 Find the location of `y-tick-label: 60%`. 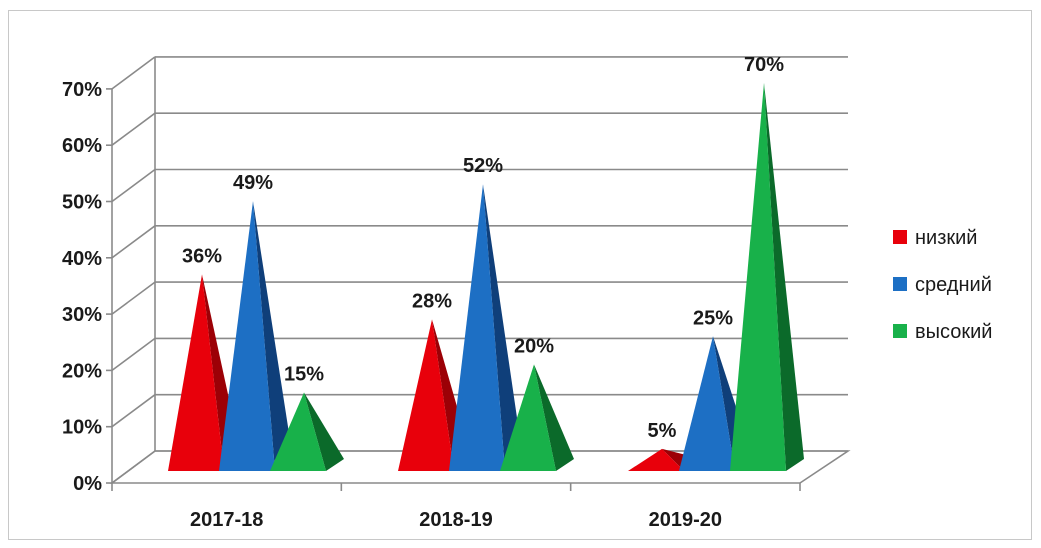

y-tick-label: 60% is located at coordinates (82, 146).